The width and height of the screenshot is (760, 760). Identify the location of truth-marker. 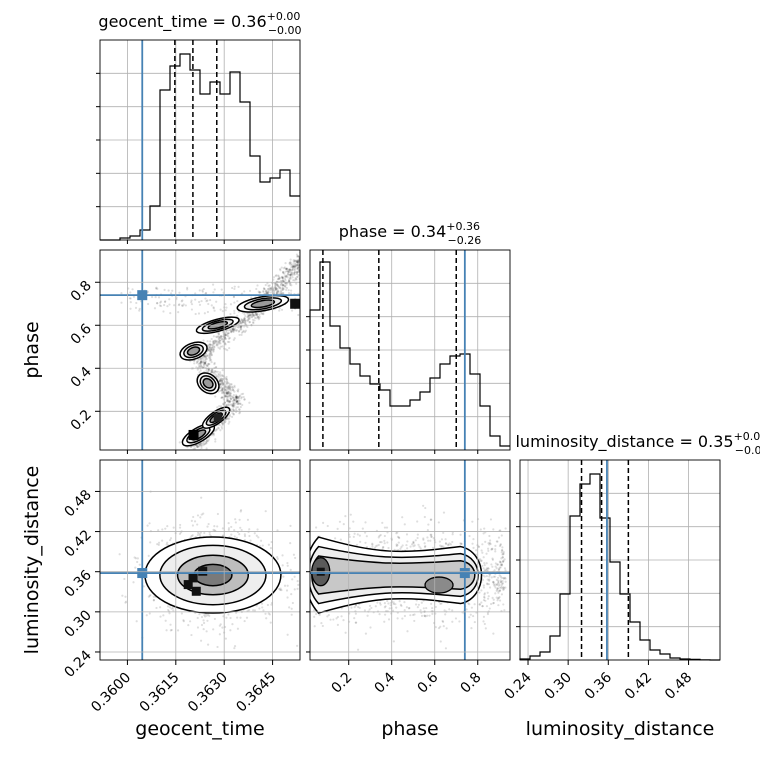
(142, 295).